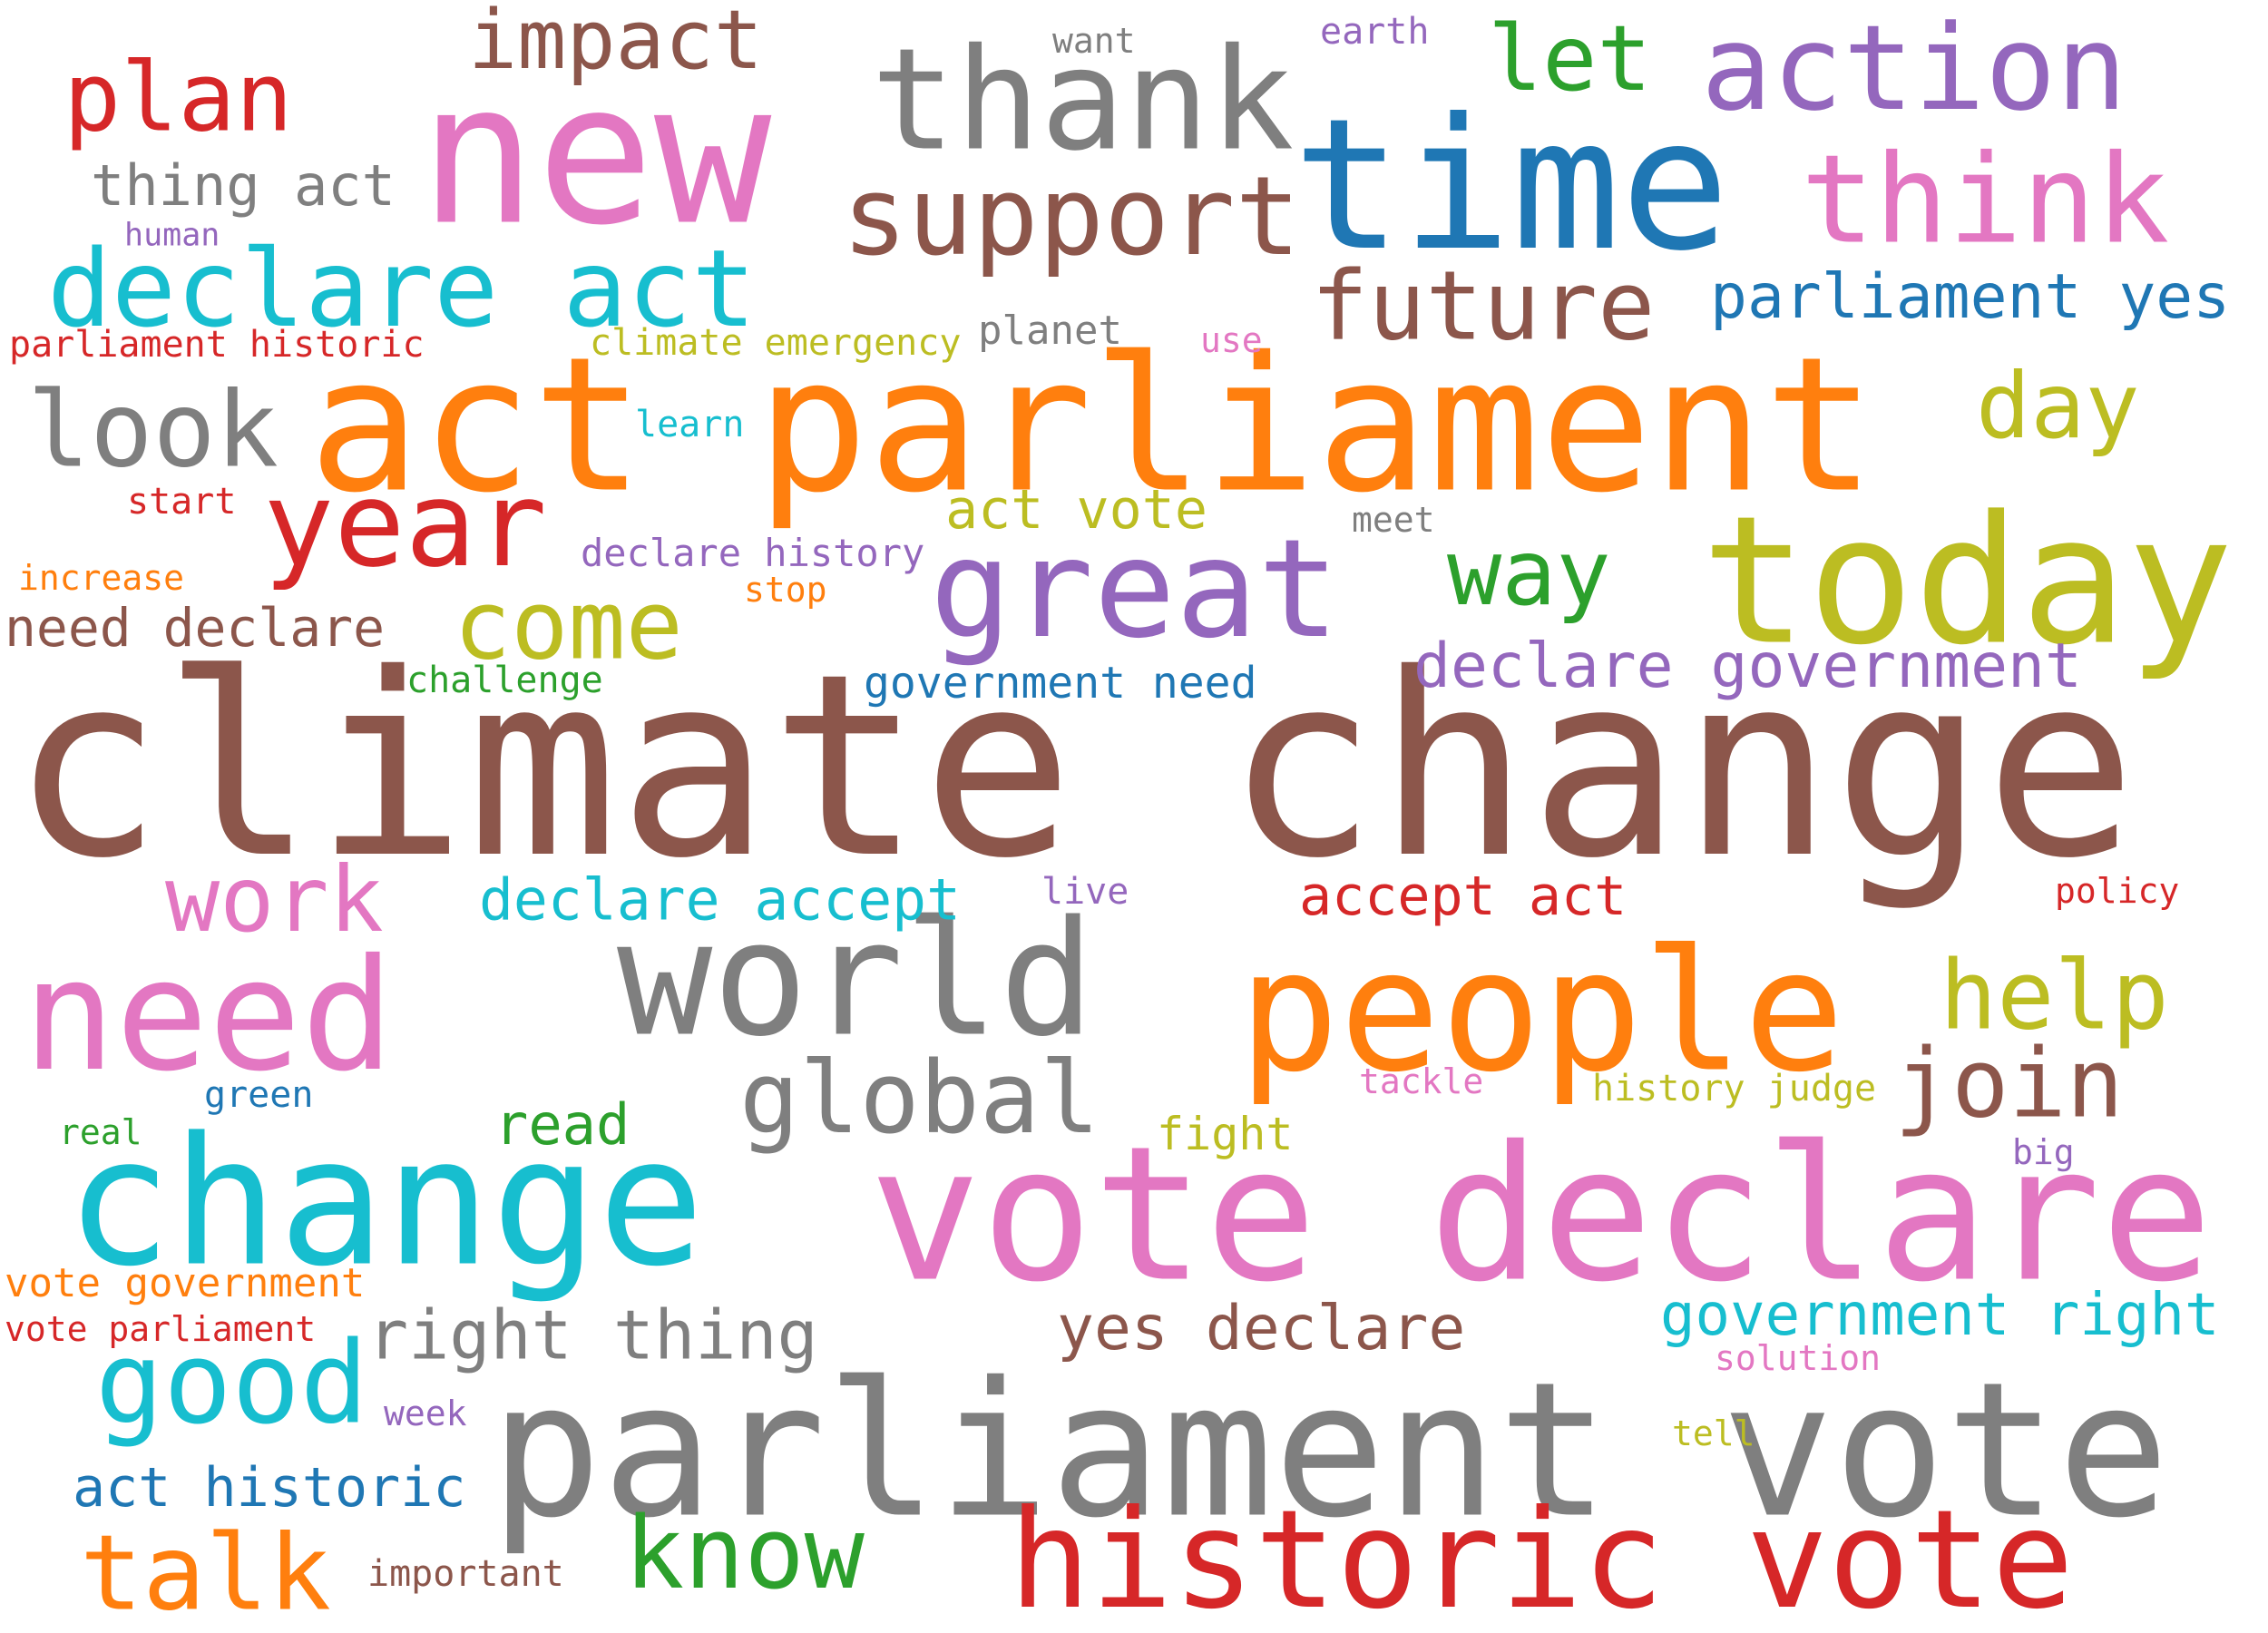 This screenshot has width=2268, height=1633. I want to click on word-good: good, so click(232, 1383).